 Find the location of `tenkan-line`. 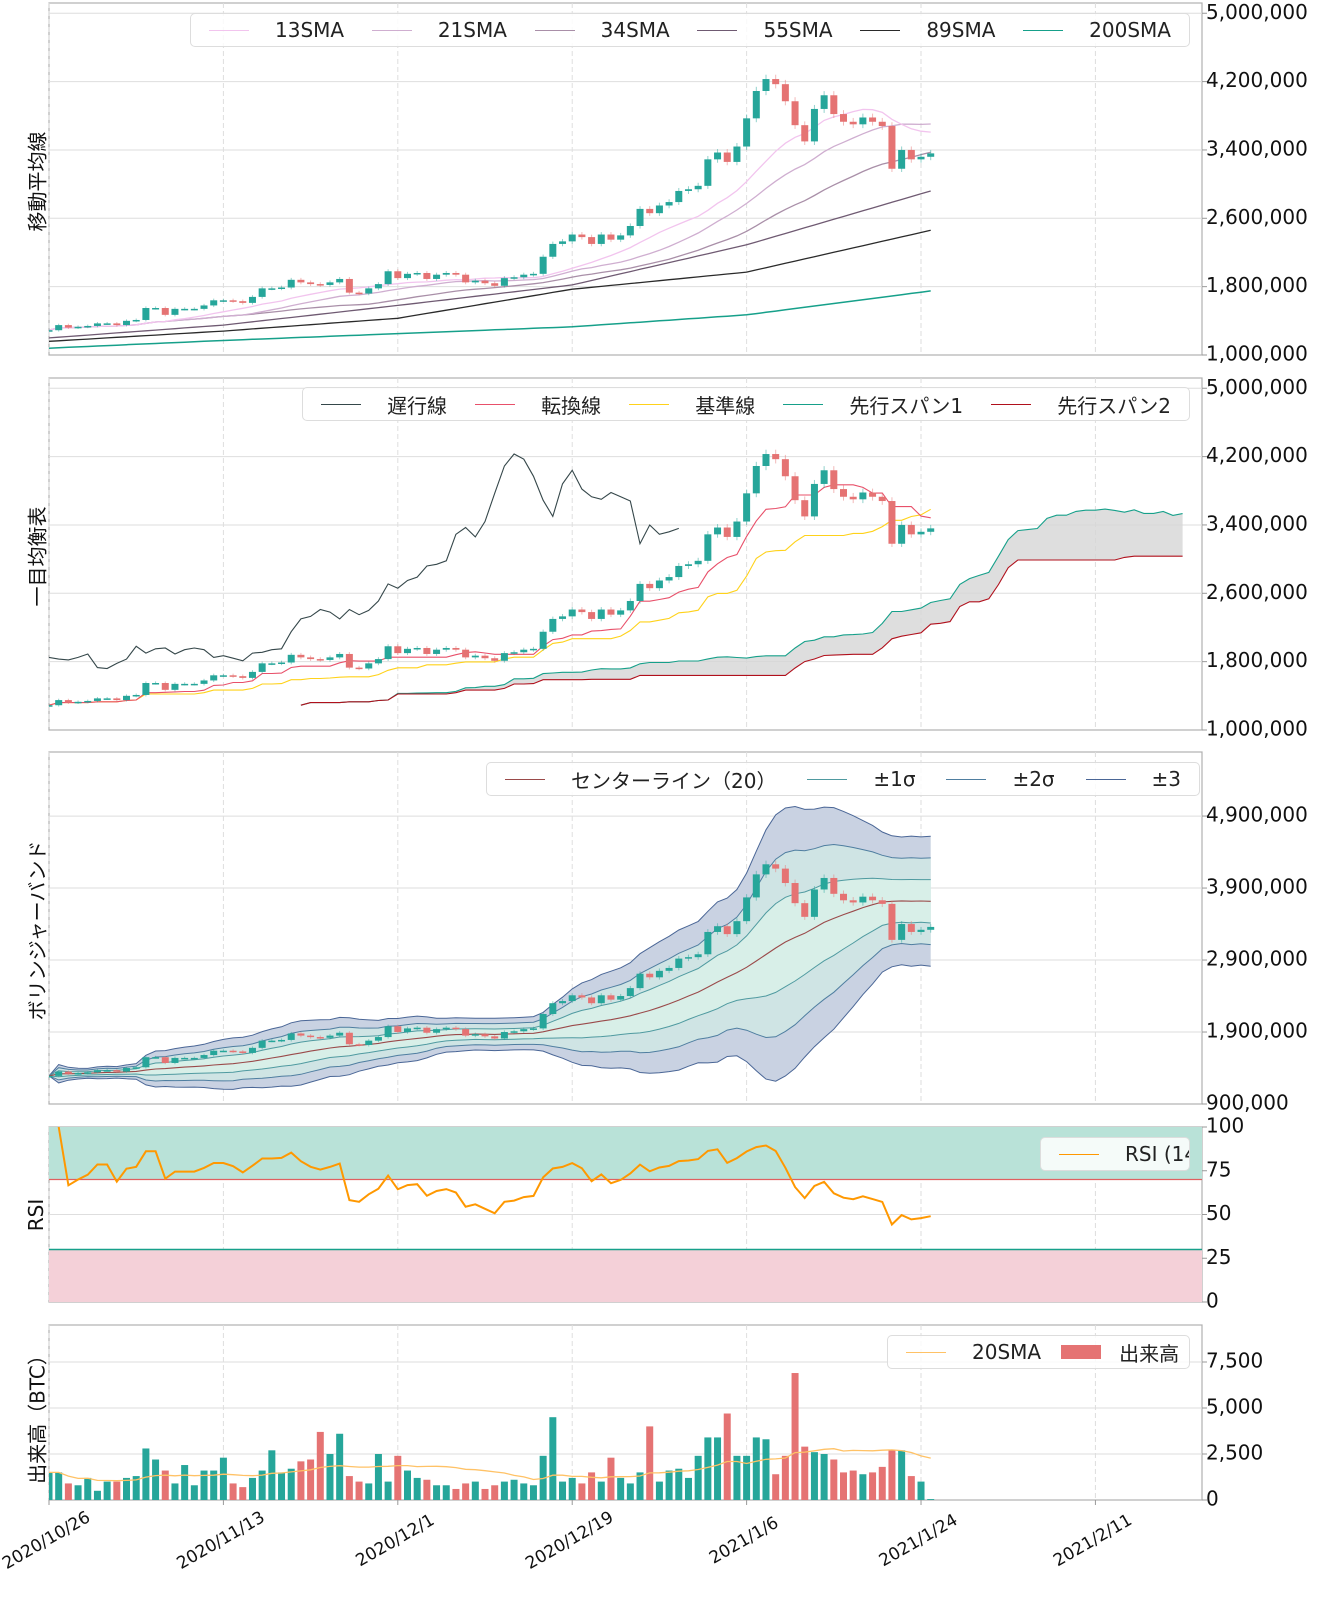

tenkan-line is located at coordinates (490, 595).